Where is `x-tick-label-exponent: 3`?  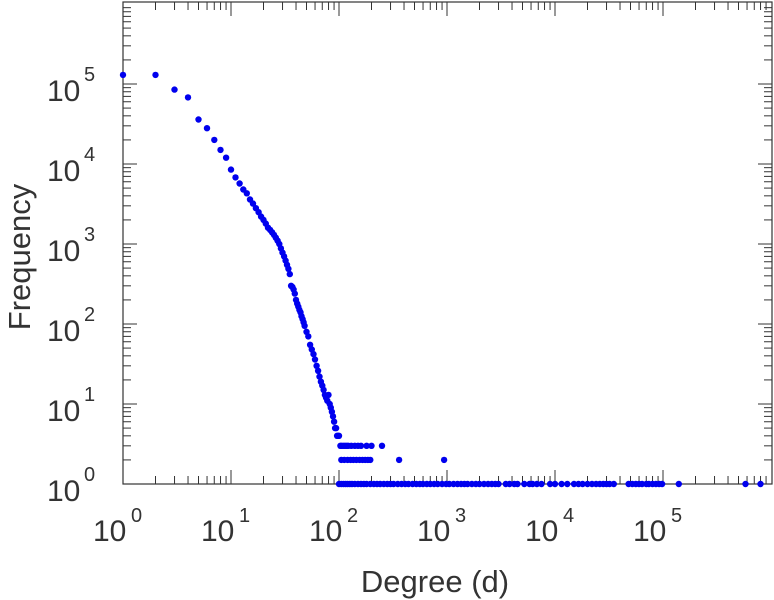 x-tick-label-exponent: 3 is located at coordinates (460, 516).